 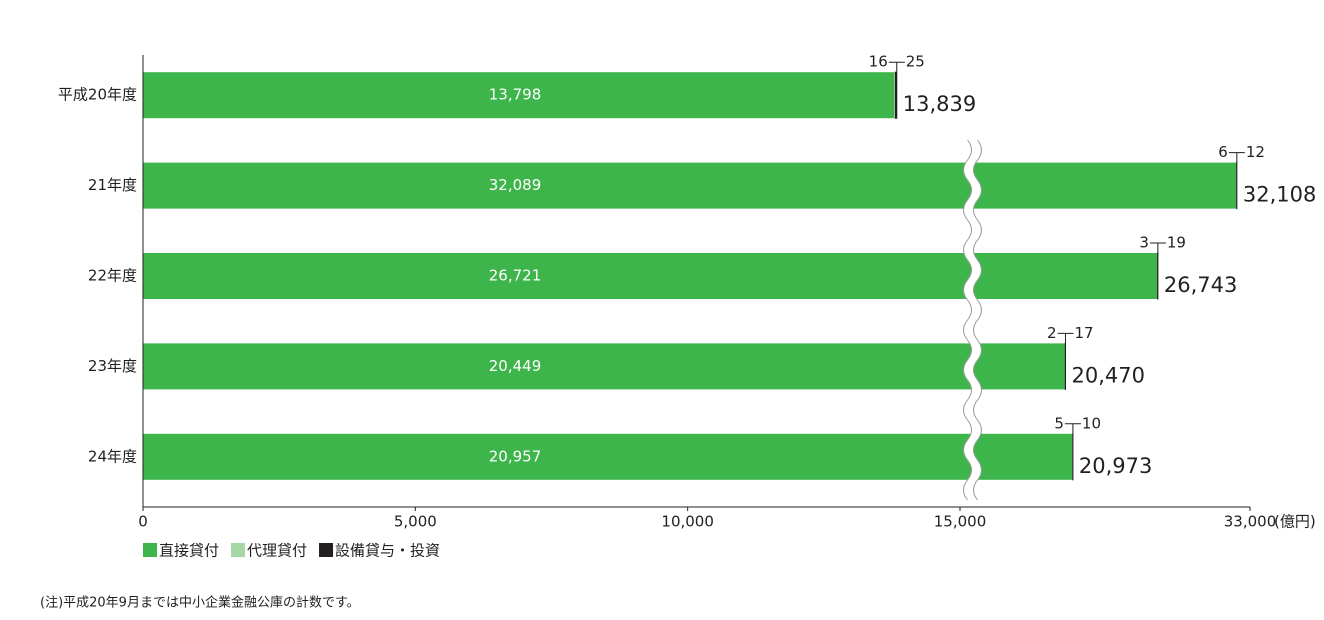 What do you see at coordinates (1115, 466) in the screenshot?
I see `total-label: 20,973` at bounding box center [1115, 466].